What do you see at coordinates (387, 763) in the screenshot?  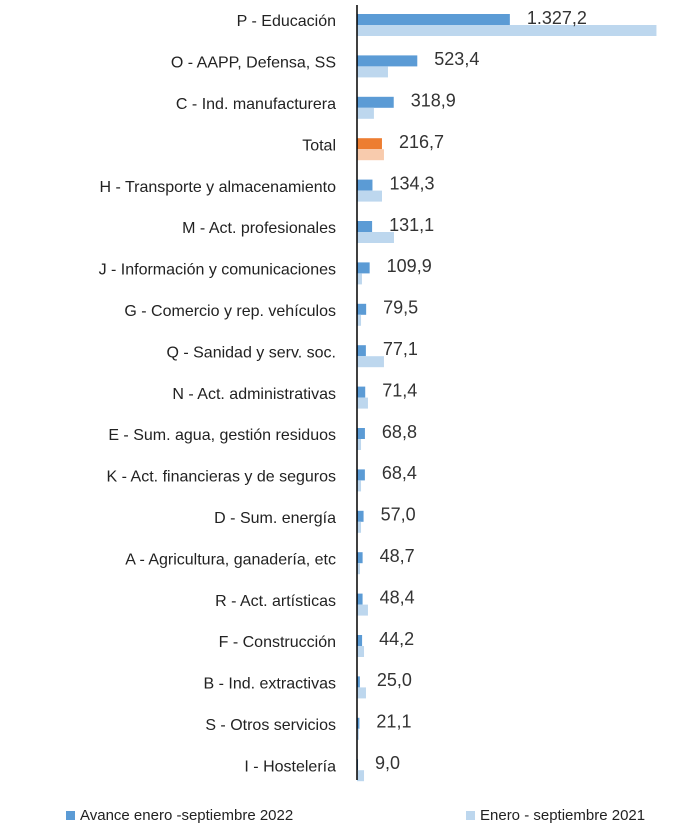 I see `value-label: 9,0` at bounding box center [387, 763].